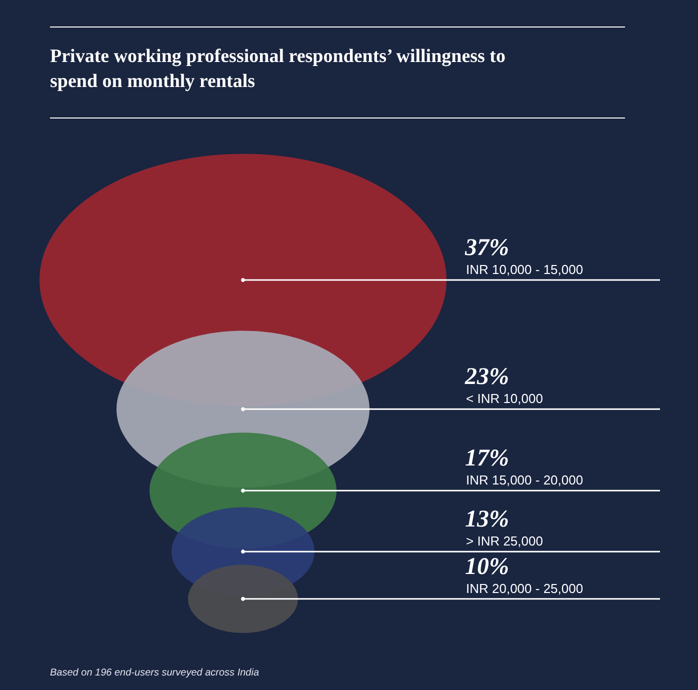 The image size is (698, 690). What do you see at coordinates (486, 377) in the screenshot?
I see `data-label: 23%` at bounding box center [486, 377].